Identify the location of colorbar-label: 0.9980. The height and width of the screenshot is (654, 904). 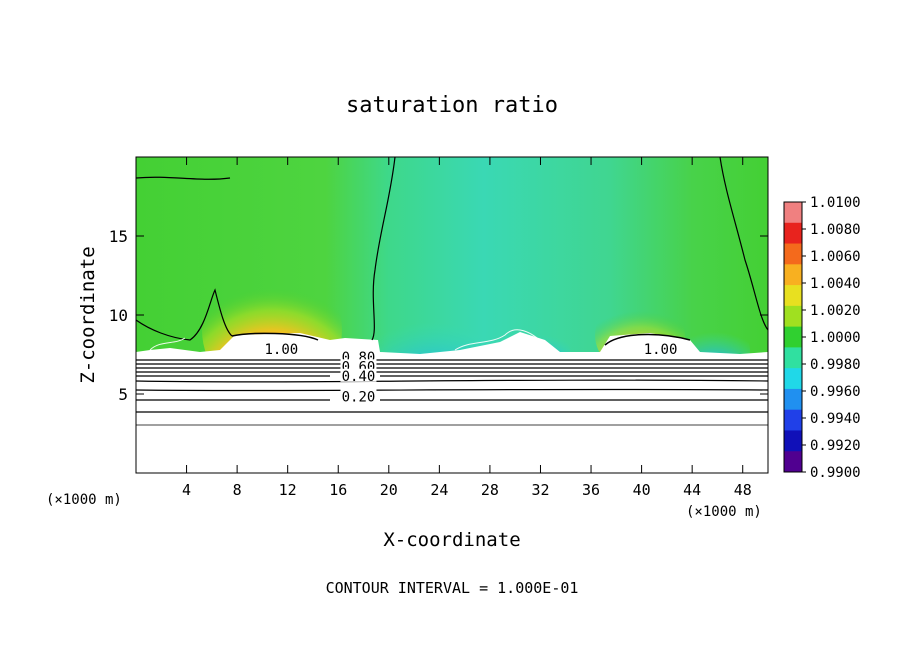
(835, 365).